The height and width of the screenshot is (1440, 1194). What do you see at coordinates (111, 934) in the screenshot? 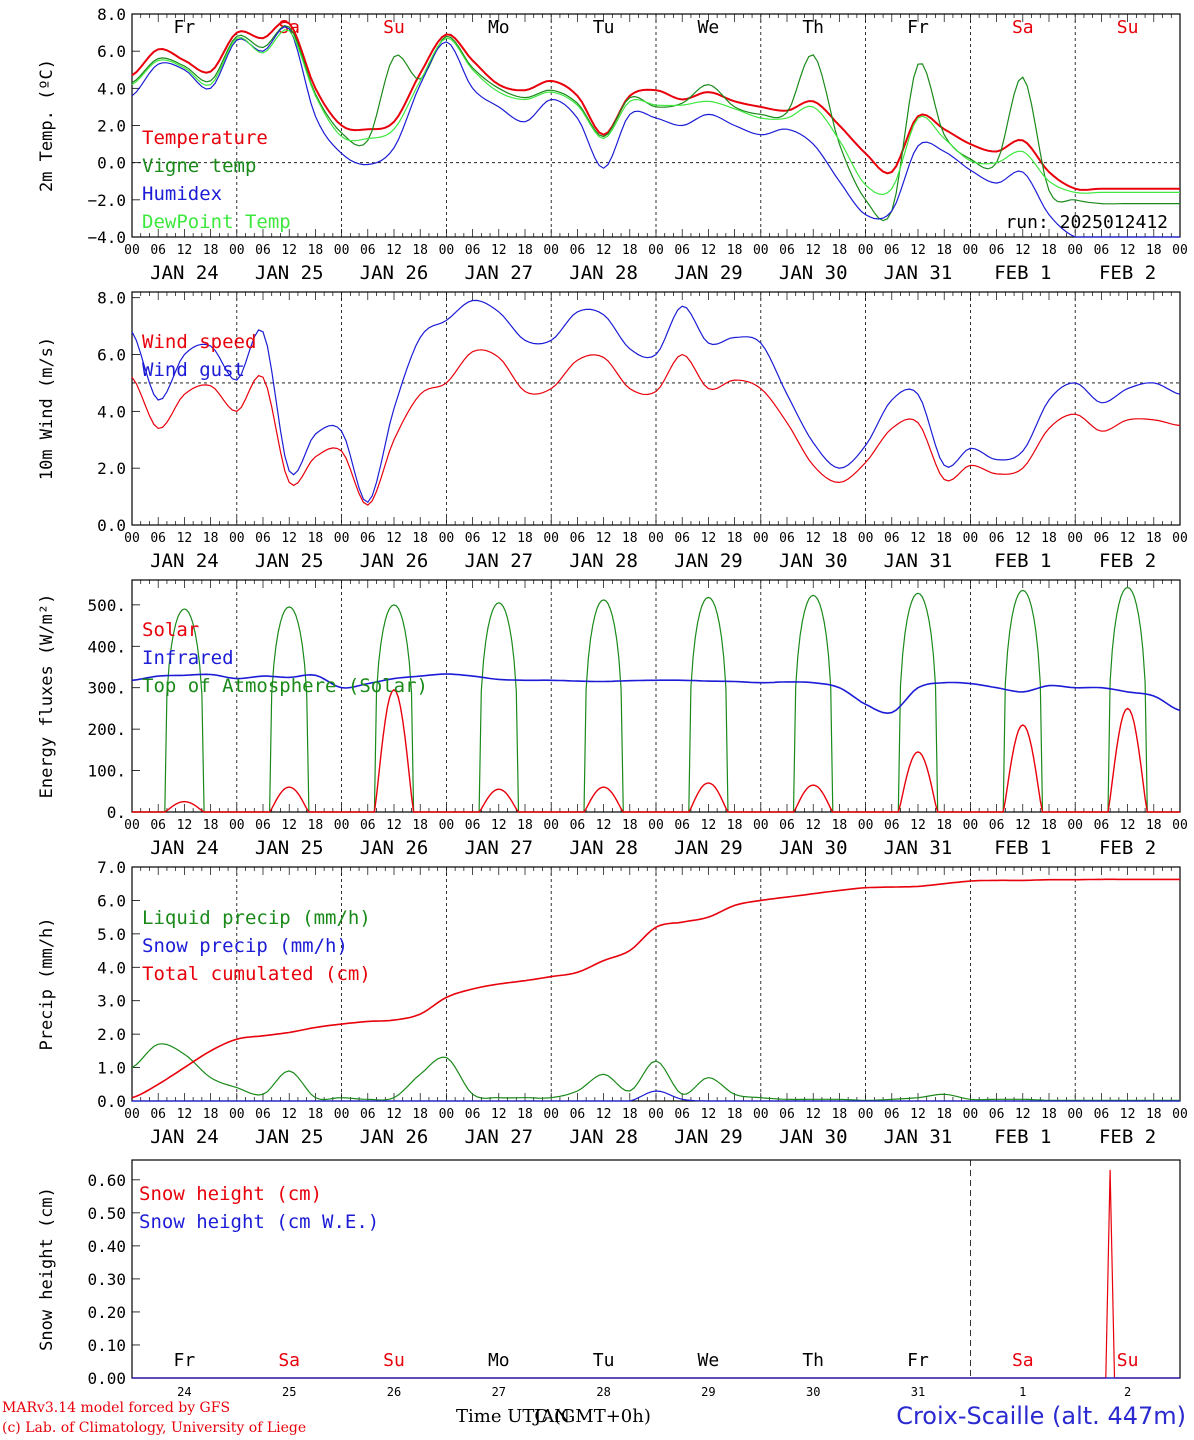
I see `y-tick-label: 5.0` at bounding box center [111, 934].